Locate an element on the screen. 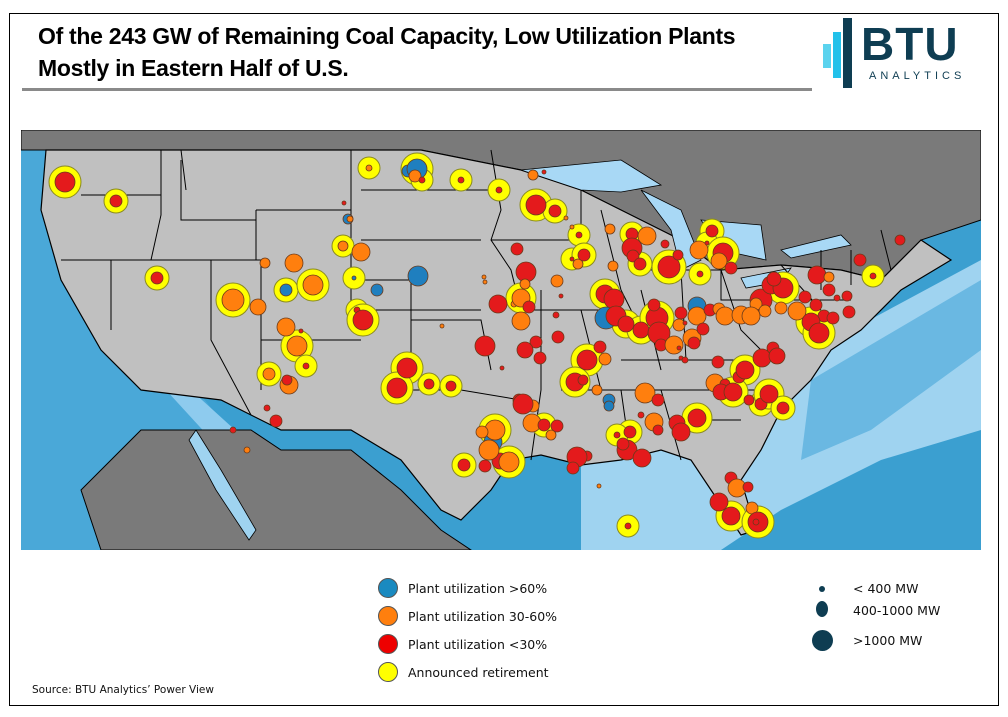 Image resolution: width=1008 pixels, height=717 pixels. btu-analytics-logo: BTU ANALYTICS is located at coordinates (898, 53).